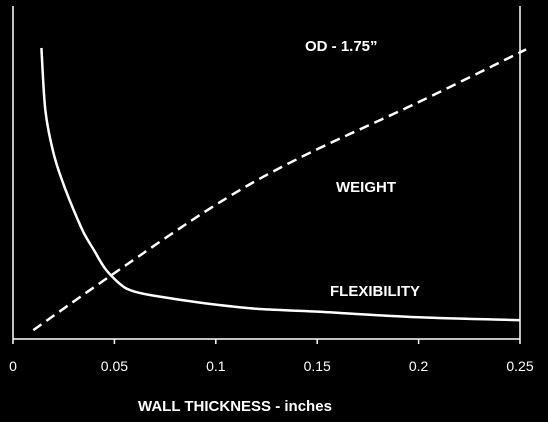  I want to click on x-tick-label: 0.05, so click(114, 366).